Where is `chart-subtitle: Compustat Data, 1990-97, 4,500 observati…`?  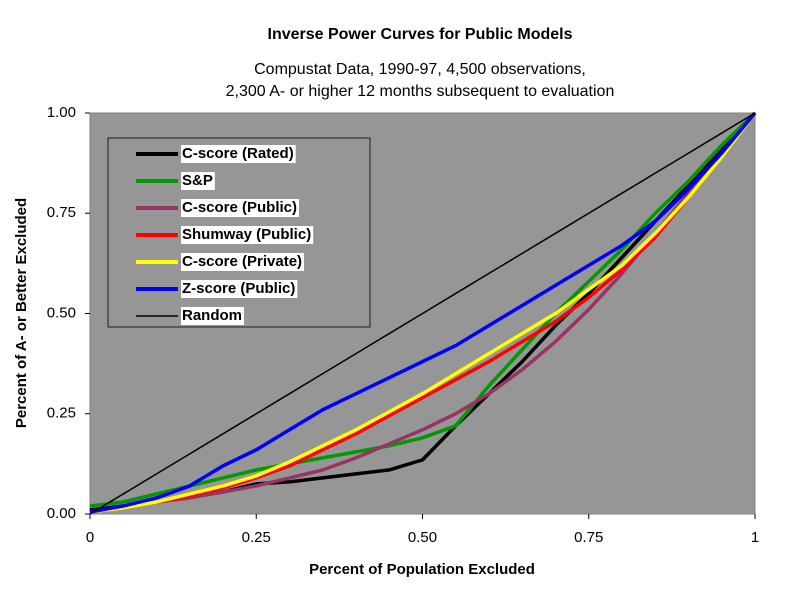 chart-subtitle: Compustat Data, 1990-97, 4,500 observati… is located at coordinates (420, 69).